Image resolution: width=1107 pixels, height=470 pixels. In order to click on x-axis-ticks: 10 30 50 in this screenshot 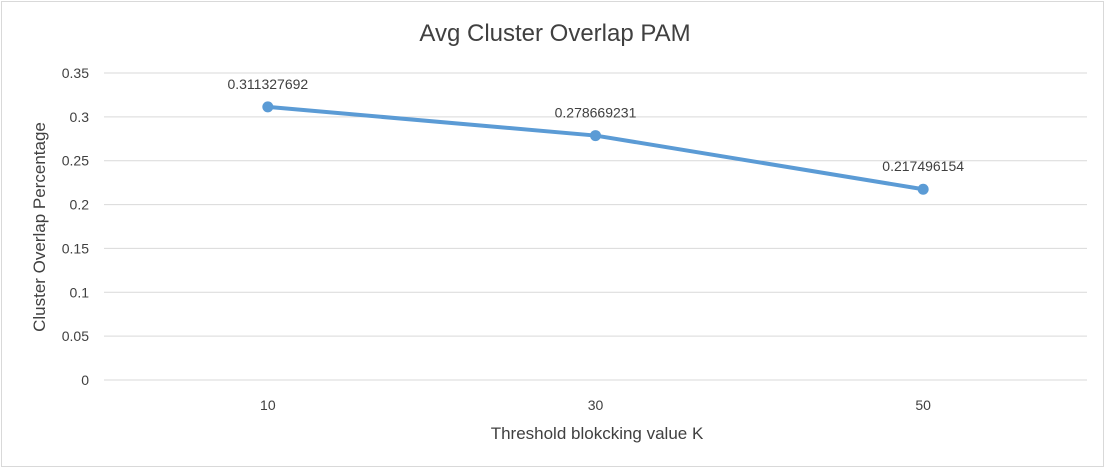, I will do `click(595, 405)`.